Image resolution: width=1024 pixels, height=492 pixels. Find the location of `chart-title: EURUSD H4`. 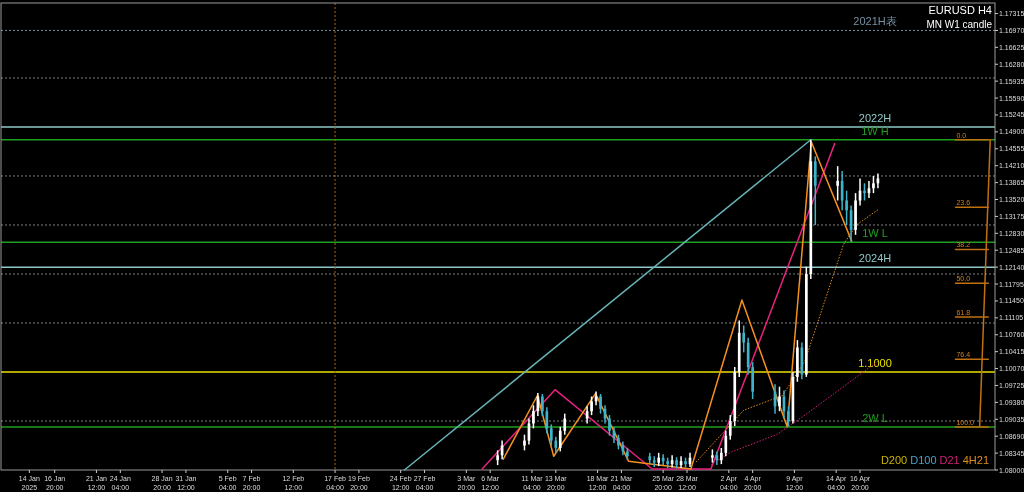

chart-title: EURUSD H4 is located at coordinates (960, 10).